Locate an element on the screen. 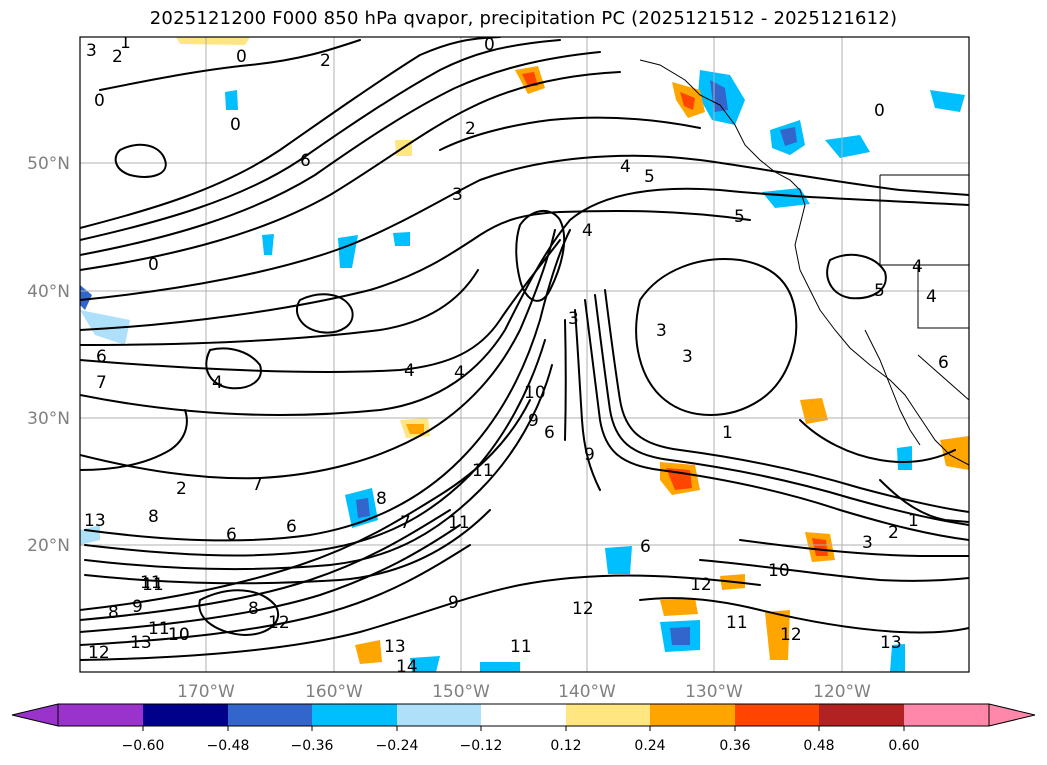 The height and width of the screenshot is (765, 1047). lat-tick-label: 20°N is located at coordinates (48, 546).